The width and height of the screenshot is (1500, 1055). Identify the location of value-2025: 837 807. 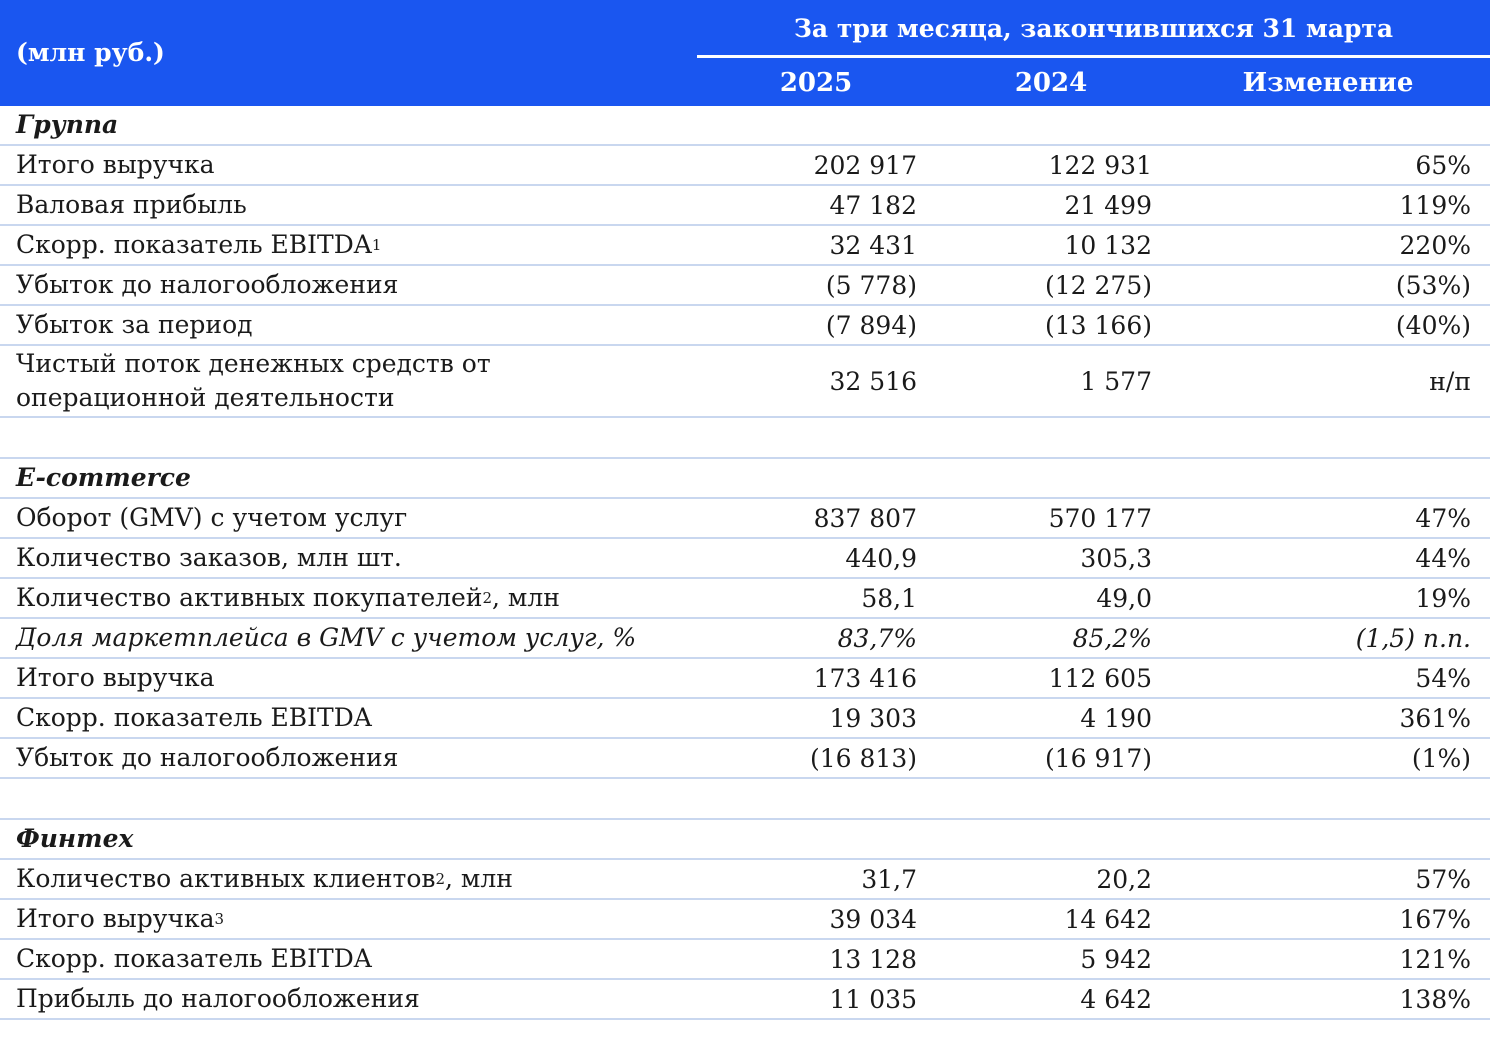
(865, 518).